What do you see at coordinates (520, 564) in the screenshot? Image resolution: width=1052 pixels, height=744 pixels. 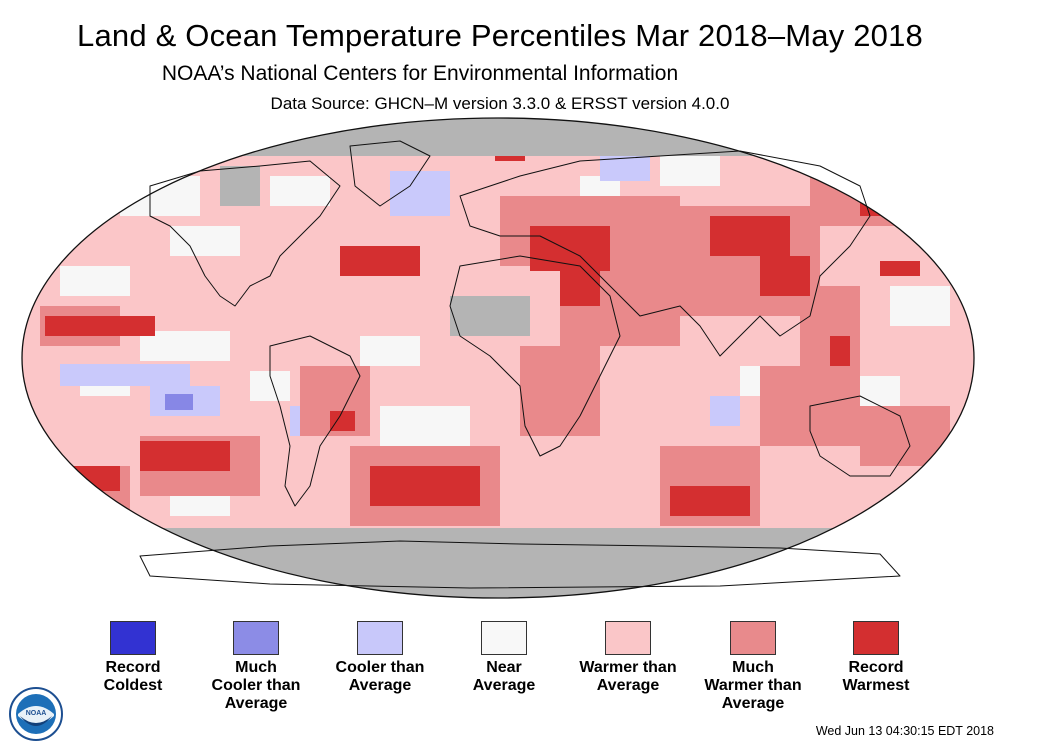 I see `antarctica-outline` at bounding box center [520, 564].